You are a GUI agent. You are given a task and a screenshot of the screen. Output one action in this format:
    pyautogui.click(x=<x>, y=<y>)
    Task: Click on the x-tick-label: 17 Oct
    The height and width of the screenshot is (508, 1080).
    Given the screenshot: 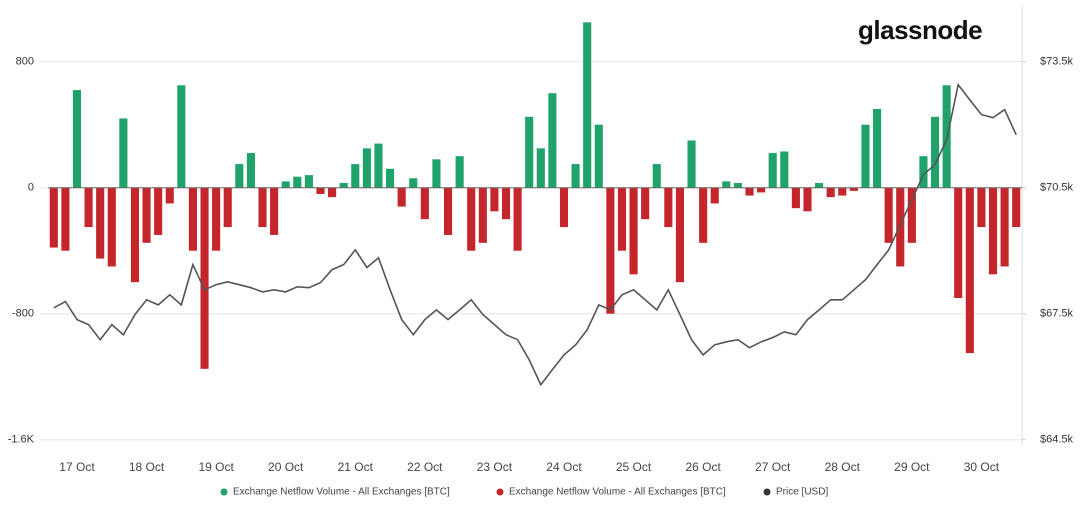 What is the action you would take?
    pyautogui.click(x=77, y=467)
    